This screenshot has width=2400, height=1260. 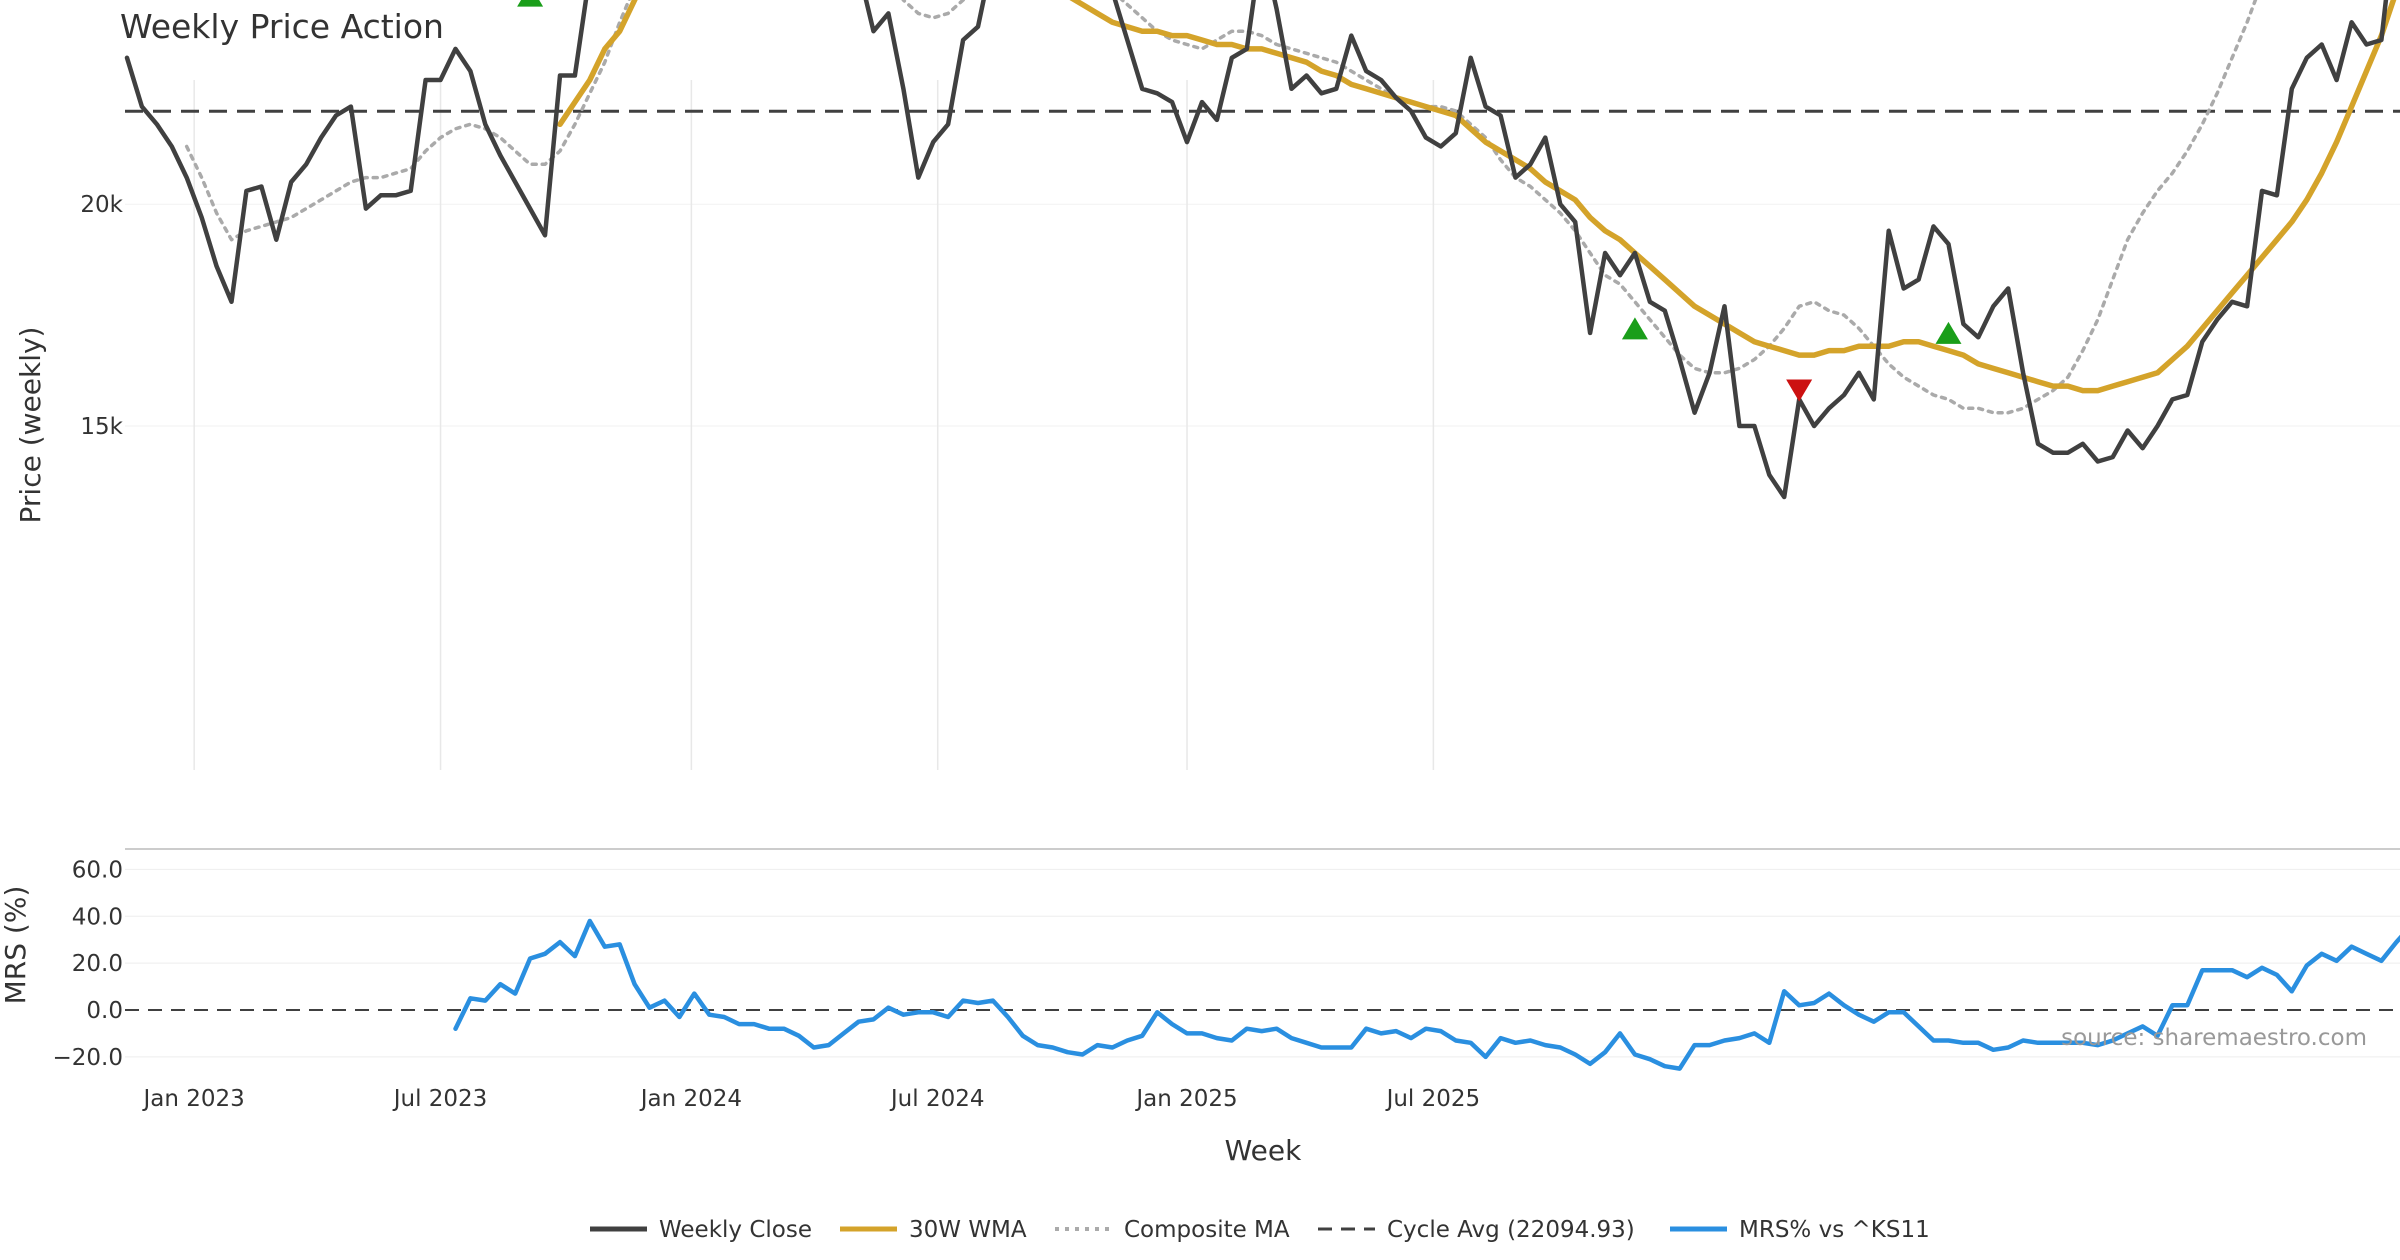 What do you see at coordinates (97, 917) in the screenshot?
I see `mrs-y-tick: 40.0` at bounding box center [97, 917].